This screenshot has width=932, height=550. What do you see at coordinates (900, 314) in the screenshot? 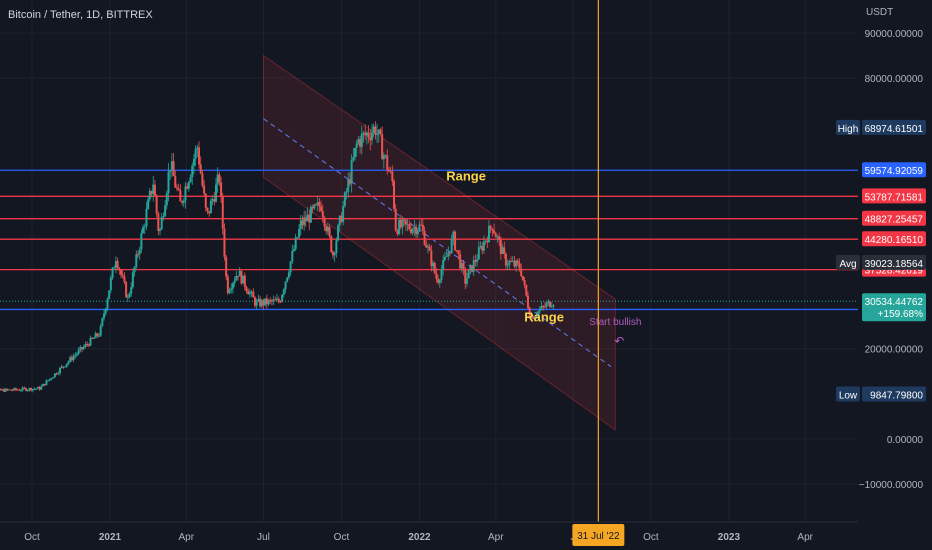
I see `last-price-change: +159.68%` at bounding box center [900, 314].